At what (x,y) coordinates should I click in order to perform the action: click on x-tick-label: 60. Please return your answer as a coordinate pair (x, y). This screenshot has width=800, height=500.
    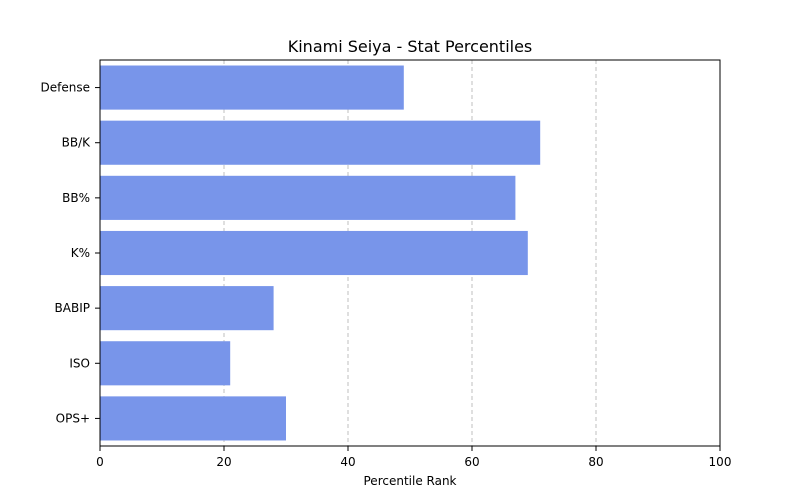
    Looking at the image, I should click on (471, 462).